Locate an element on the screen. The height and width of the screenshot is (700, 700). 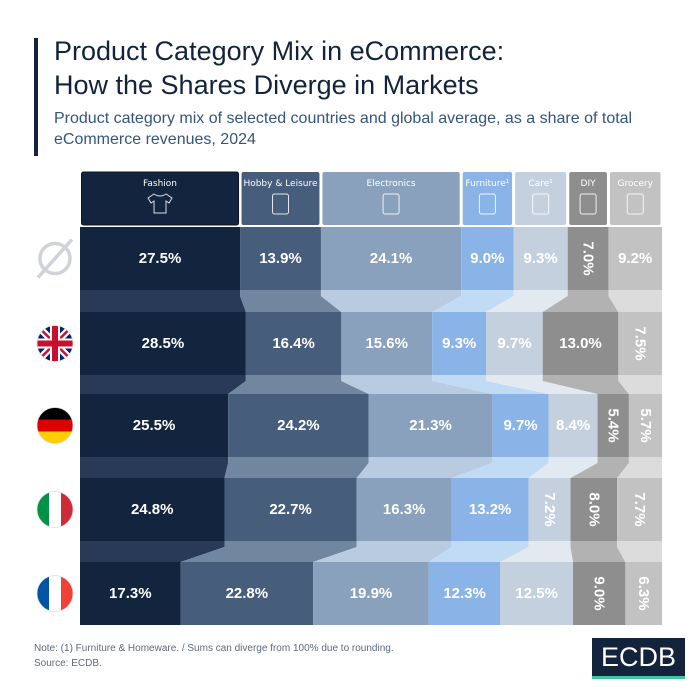
category-label: Fashion is located at coordinates (160, 184).